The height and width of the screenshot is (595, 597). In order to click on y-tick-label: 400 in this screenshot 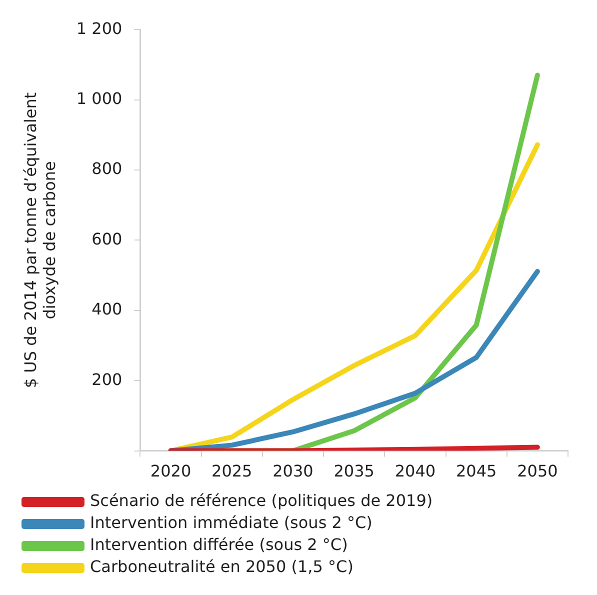, I will do `click(107, 309)`.